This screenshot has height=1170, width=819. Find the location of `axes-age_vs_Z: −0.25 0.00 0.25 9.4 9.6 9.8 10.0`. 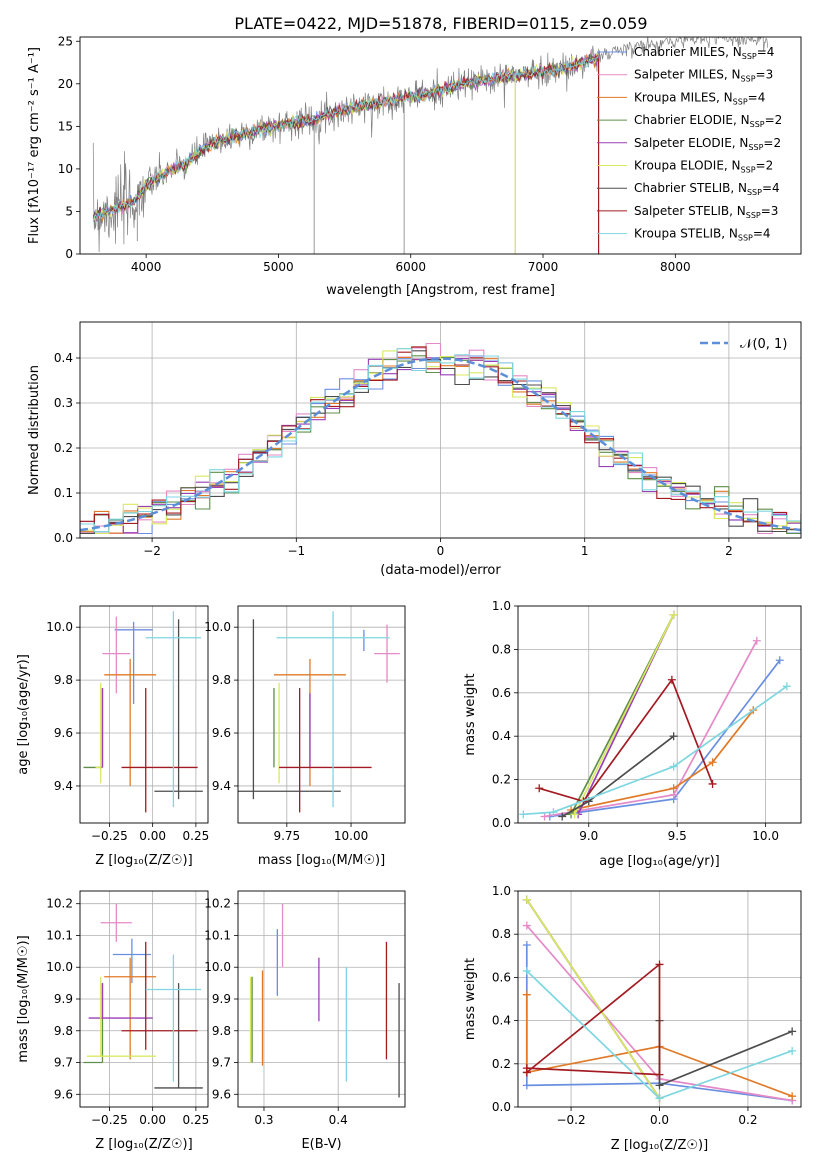

axes-age_vs_Z: −0.25 0.00 0.25 9.4 9.6 9.8 10.0 is located at coordinates (127, 724).